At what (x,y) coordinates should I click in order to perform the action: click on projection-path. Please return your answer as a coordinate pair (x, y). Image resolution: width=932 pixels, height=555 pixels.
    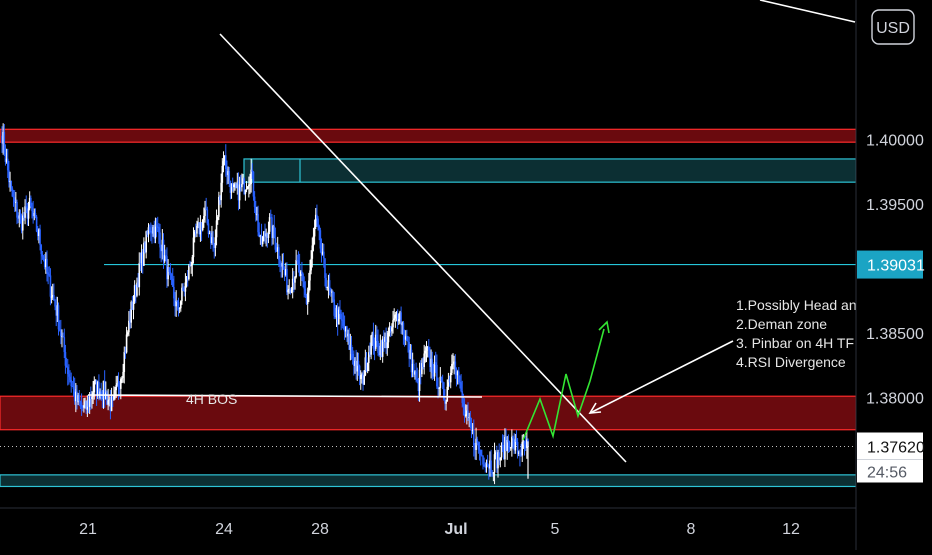
    Looking at the image, I should click on (563, 384).